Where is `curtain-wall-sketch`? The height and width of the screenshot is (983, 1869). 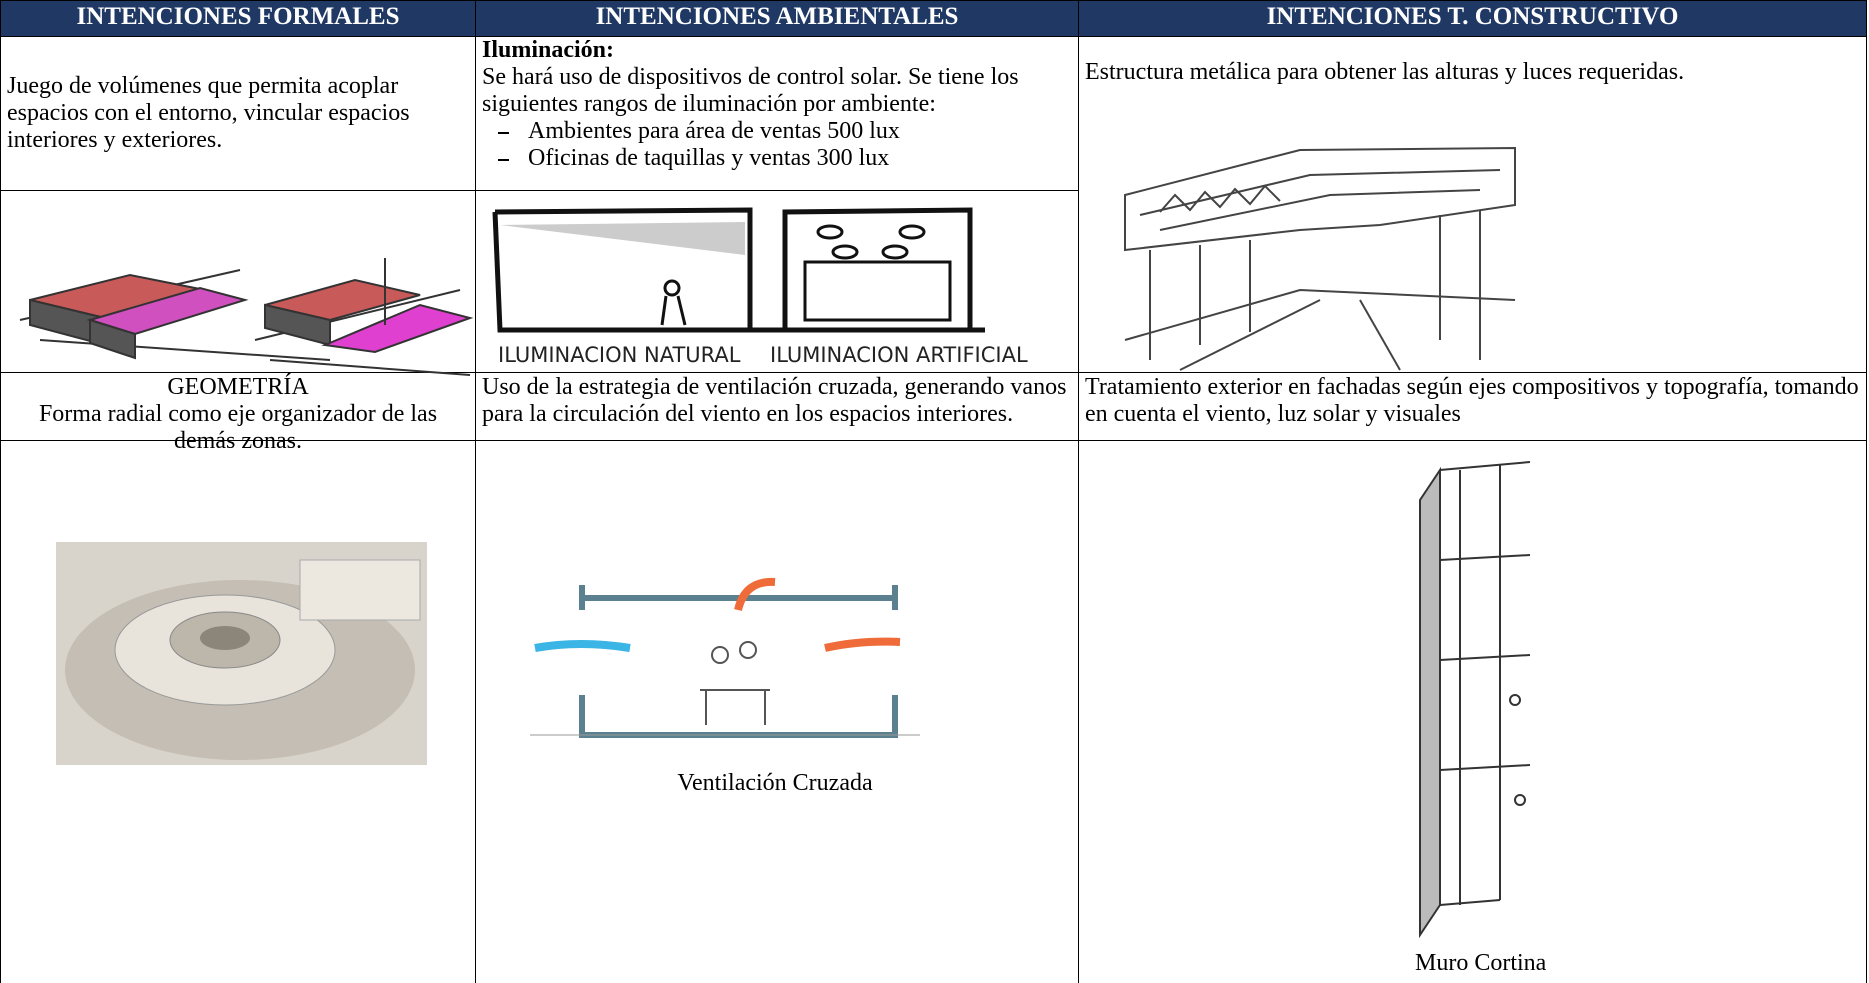 curtain-wall-sketch is located at coordinates (1475, 700).